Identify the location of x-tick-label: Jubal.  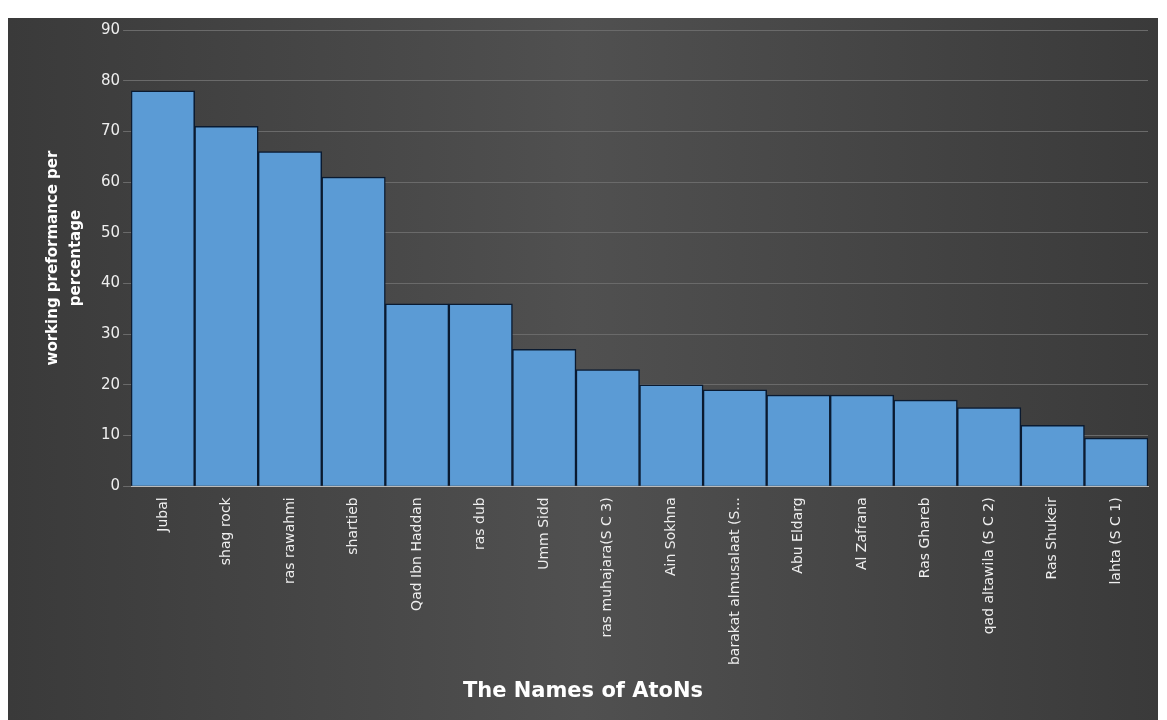
(161, 515).